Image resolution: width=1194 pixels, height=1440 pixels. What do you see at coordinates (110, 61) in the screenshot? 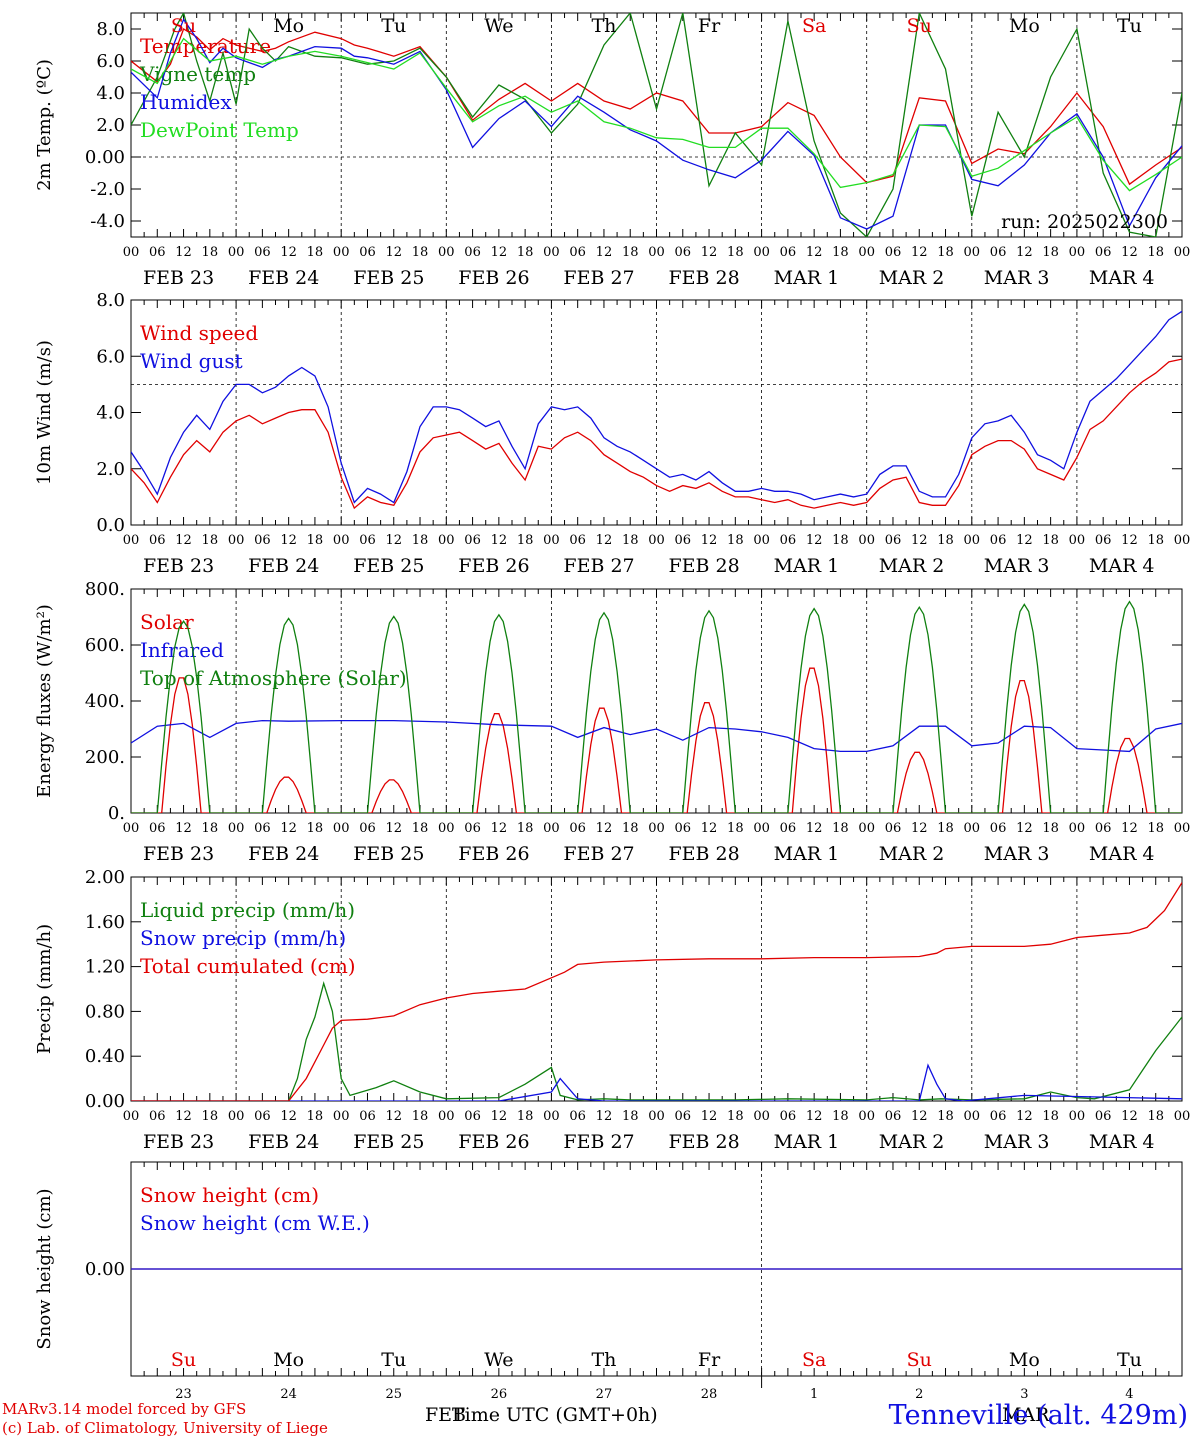
I see `y-tick-label: 6.0` at bounding box center [110, 61].